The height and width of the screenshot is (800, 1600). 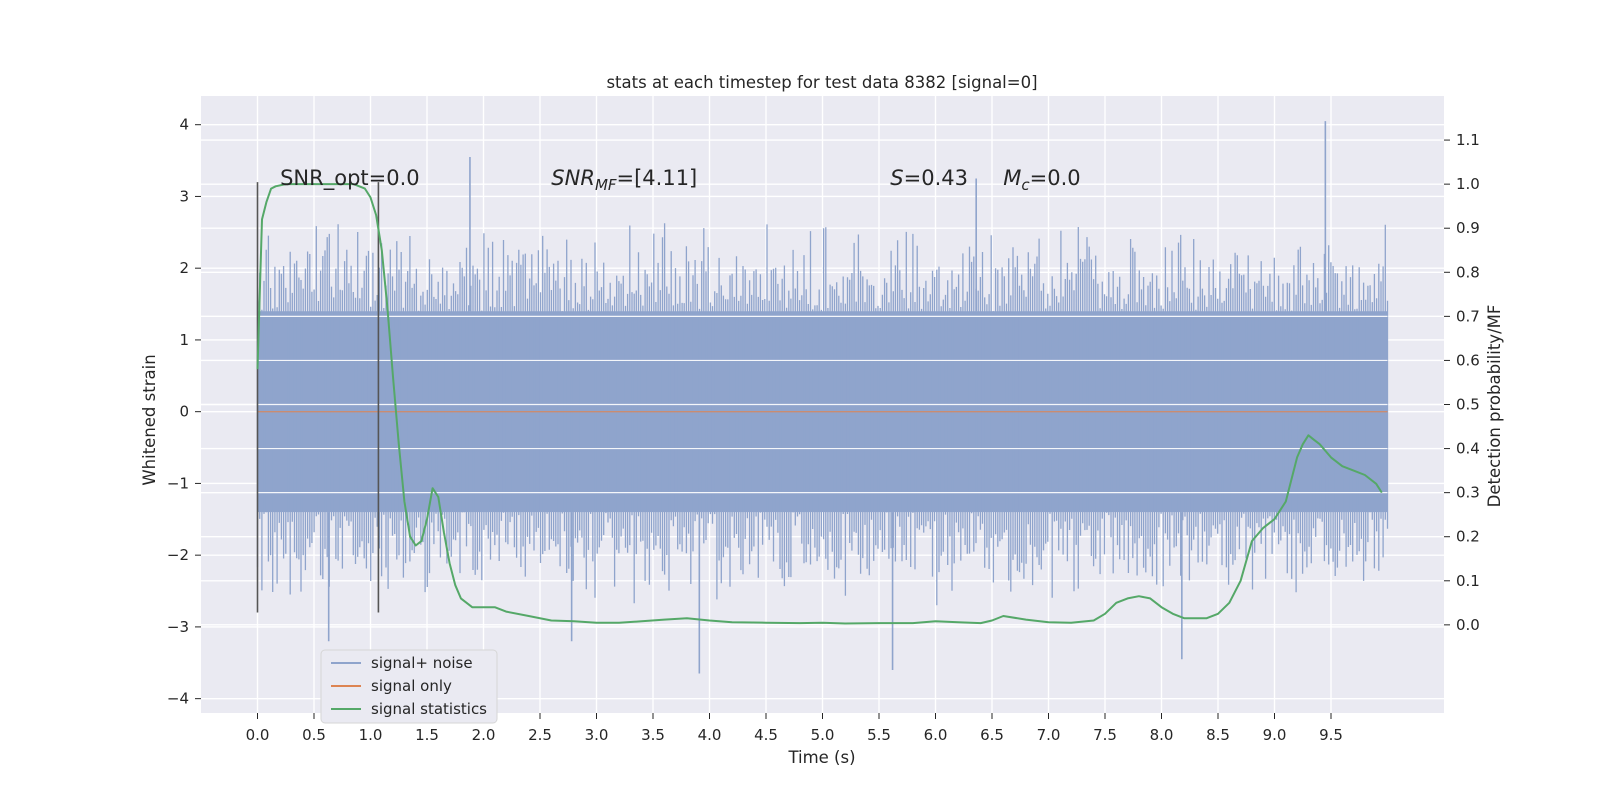 What do you see at coordinates (1468, 449) in the screenshot?
I see `y-right-tick-label-7: 0.4` at bounding box center [1468, 449].